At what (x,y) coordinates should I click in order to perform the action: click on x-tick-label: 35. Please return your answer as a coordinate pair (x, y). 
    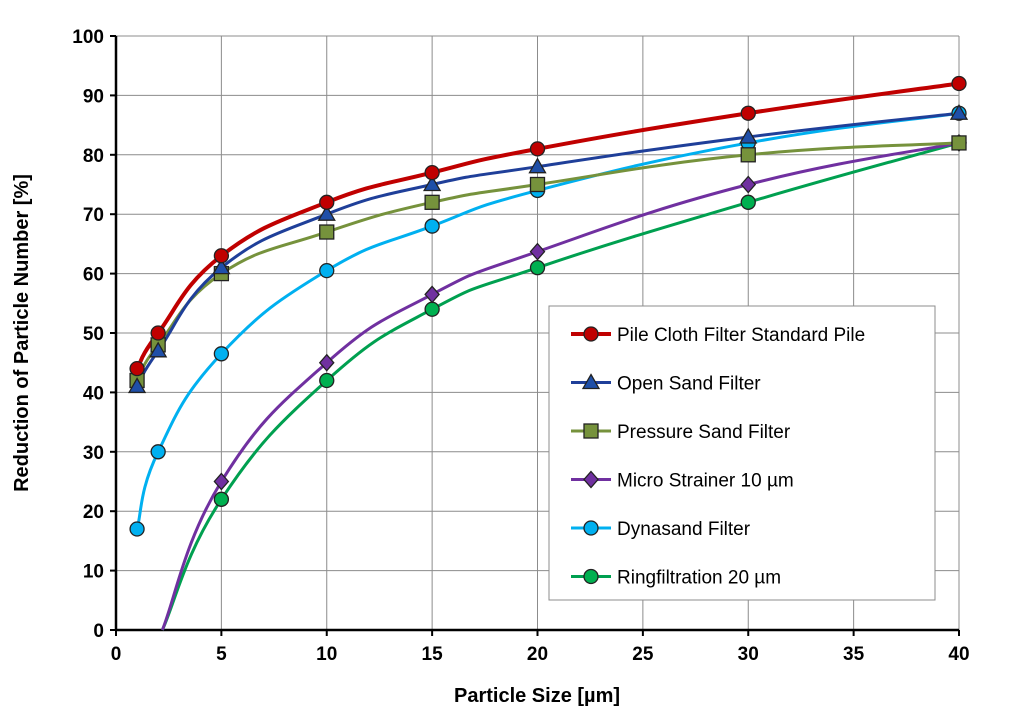
    Looking at the image, I should click on (854, 654).